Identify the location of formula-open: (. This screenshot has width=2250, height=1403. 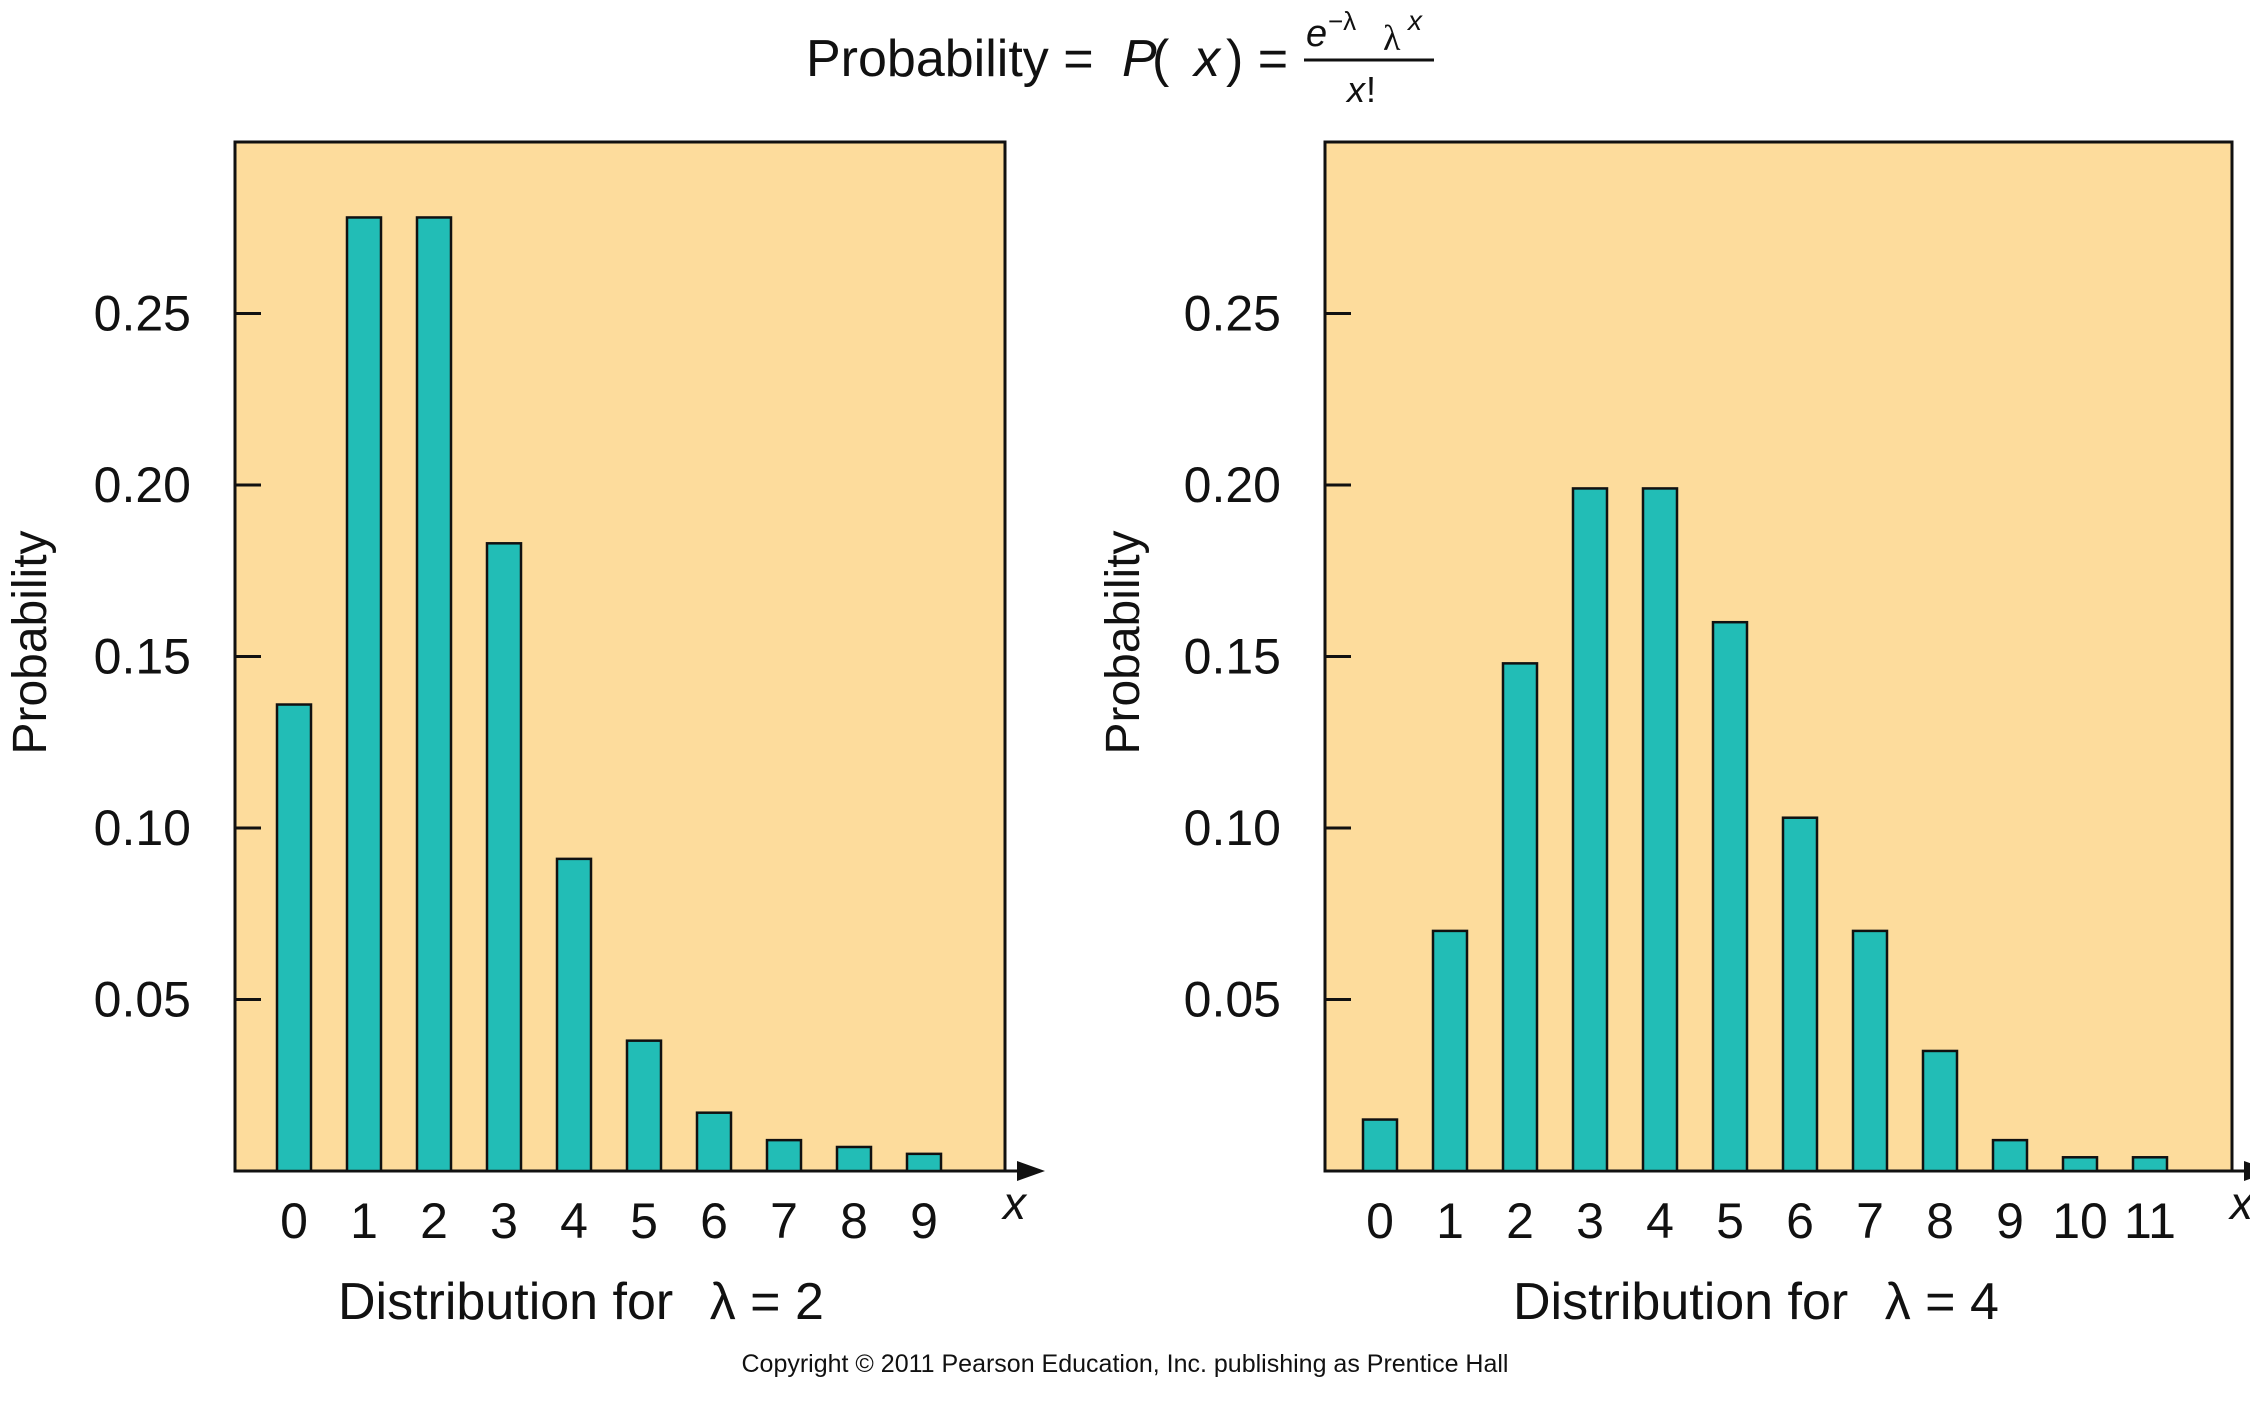
(1161, 59).